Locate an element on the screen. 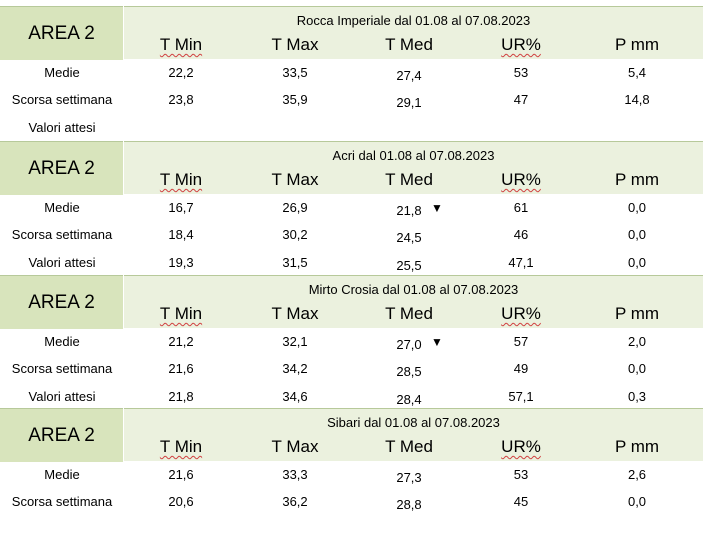 Image resolution: width=703 pixels, height=538 pixels. table-cell: 29,1 is located at coordinates (409, 102).